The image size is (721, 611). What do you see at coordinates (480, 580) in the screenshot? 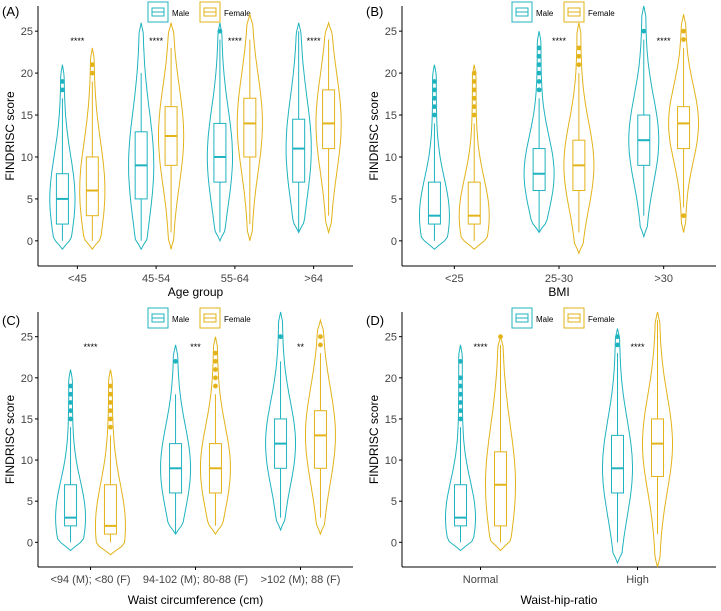
I see `x-tick-label: Normal` at bounding box center [480, 580].